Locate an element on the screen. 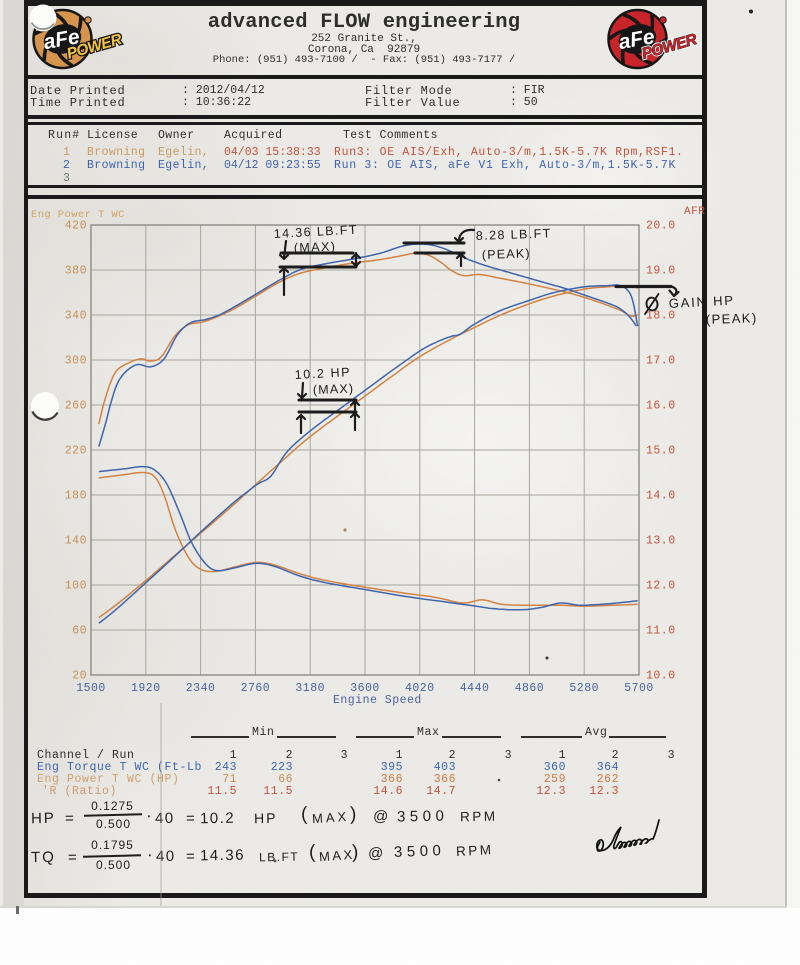 This screenshot has width=800, height=965. svg-text: 14.36 LB.FT is located at coordinates (315, 232).